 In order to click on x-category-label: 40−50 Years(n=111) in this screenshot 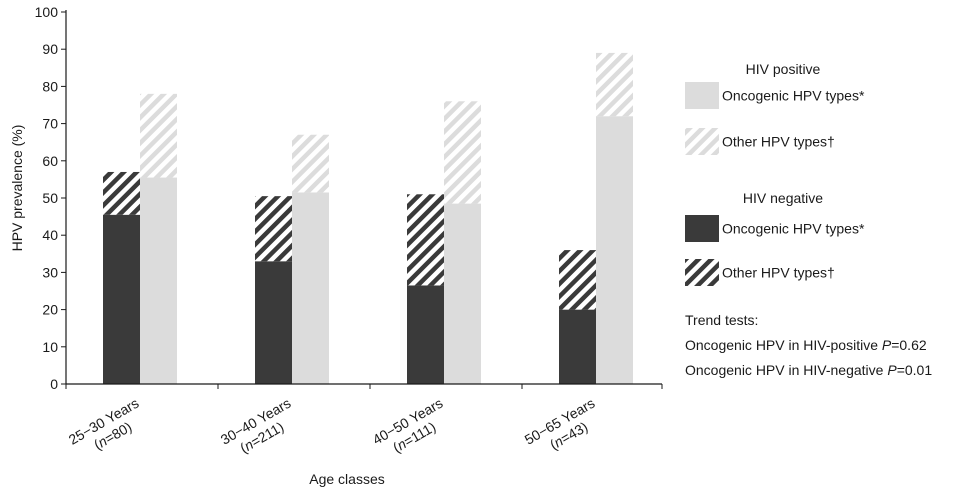, I will do `click(408, 425)`.